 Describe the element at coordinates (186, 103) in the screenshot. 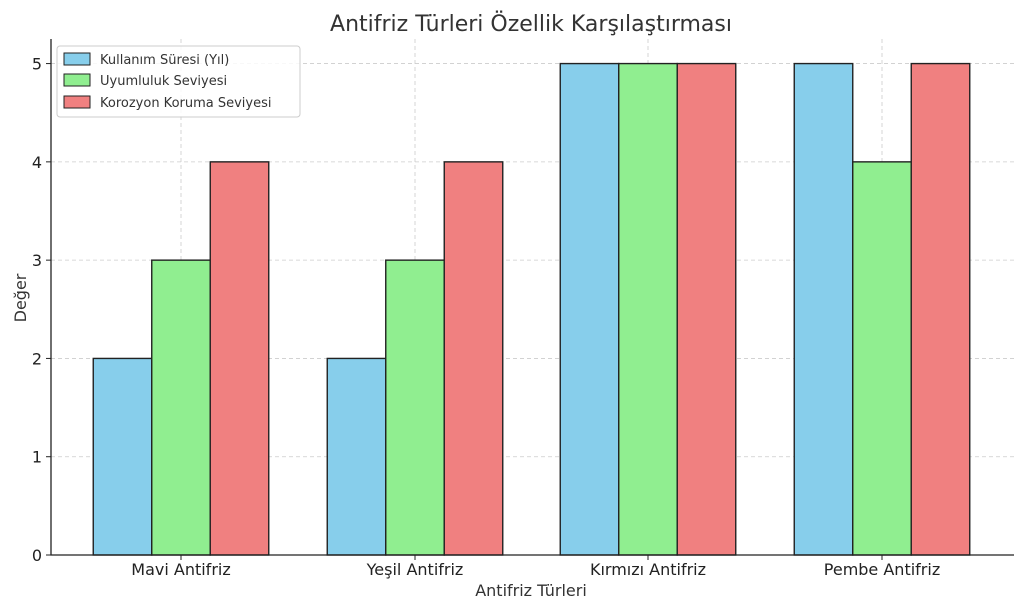

I see `legend-label-corrosion: Korozyon Koruma Seviyesi` at that location.